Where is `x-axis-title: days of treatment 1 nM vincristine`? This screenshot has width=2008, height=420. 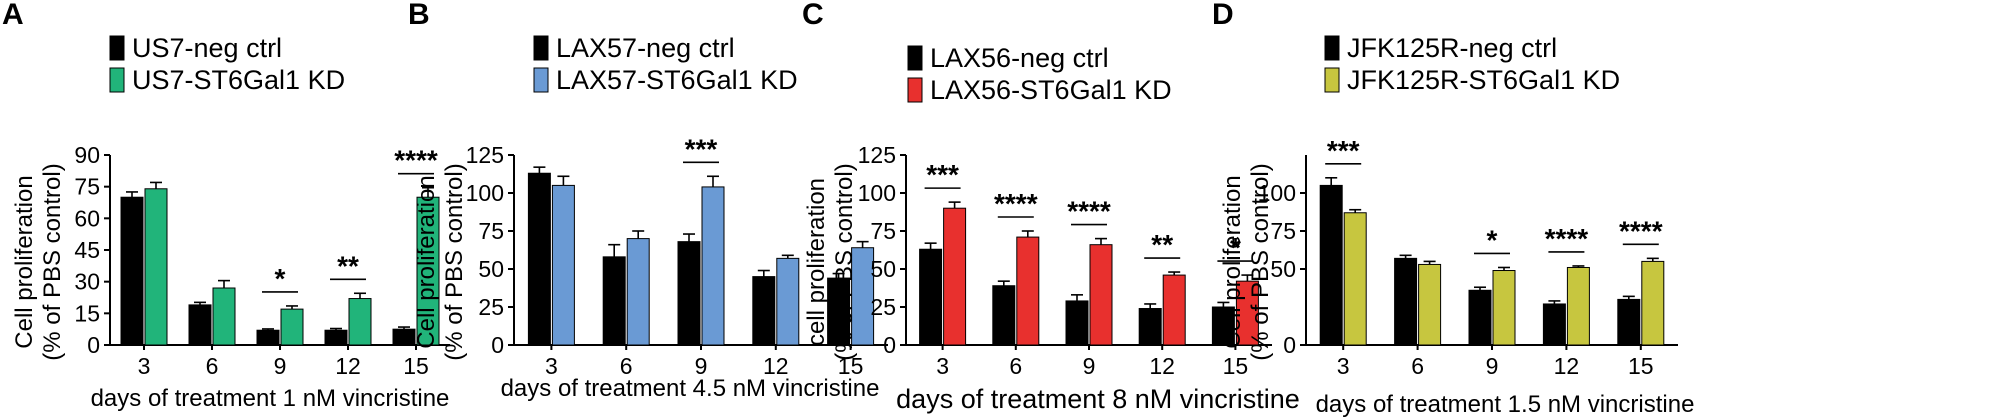 x-axis-title: days of treatment 1 nM vincristine is located at coordinates (270, 398).